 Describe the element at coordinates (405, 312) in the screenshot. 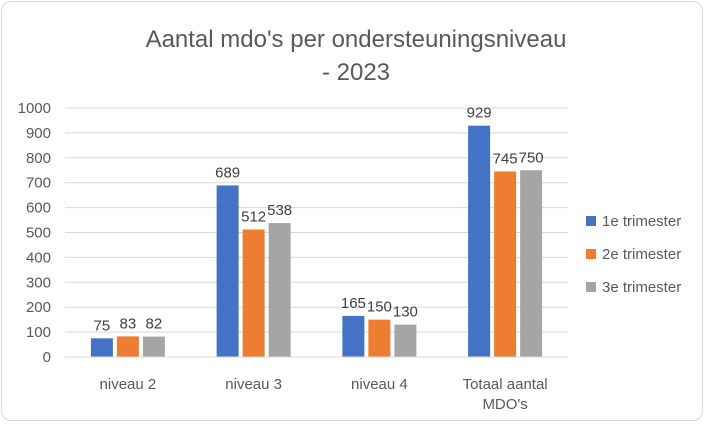

I see `data-label: 130` at that location.